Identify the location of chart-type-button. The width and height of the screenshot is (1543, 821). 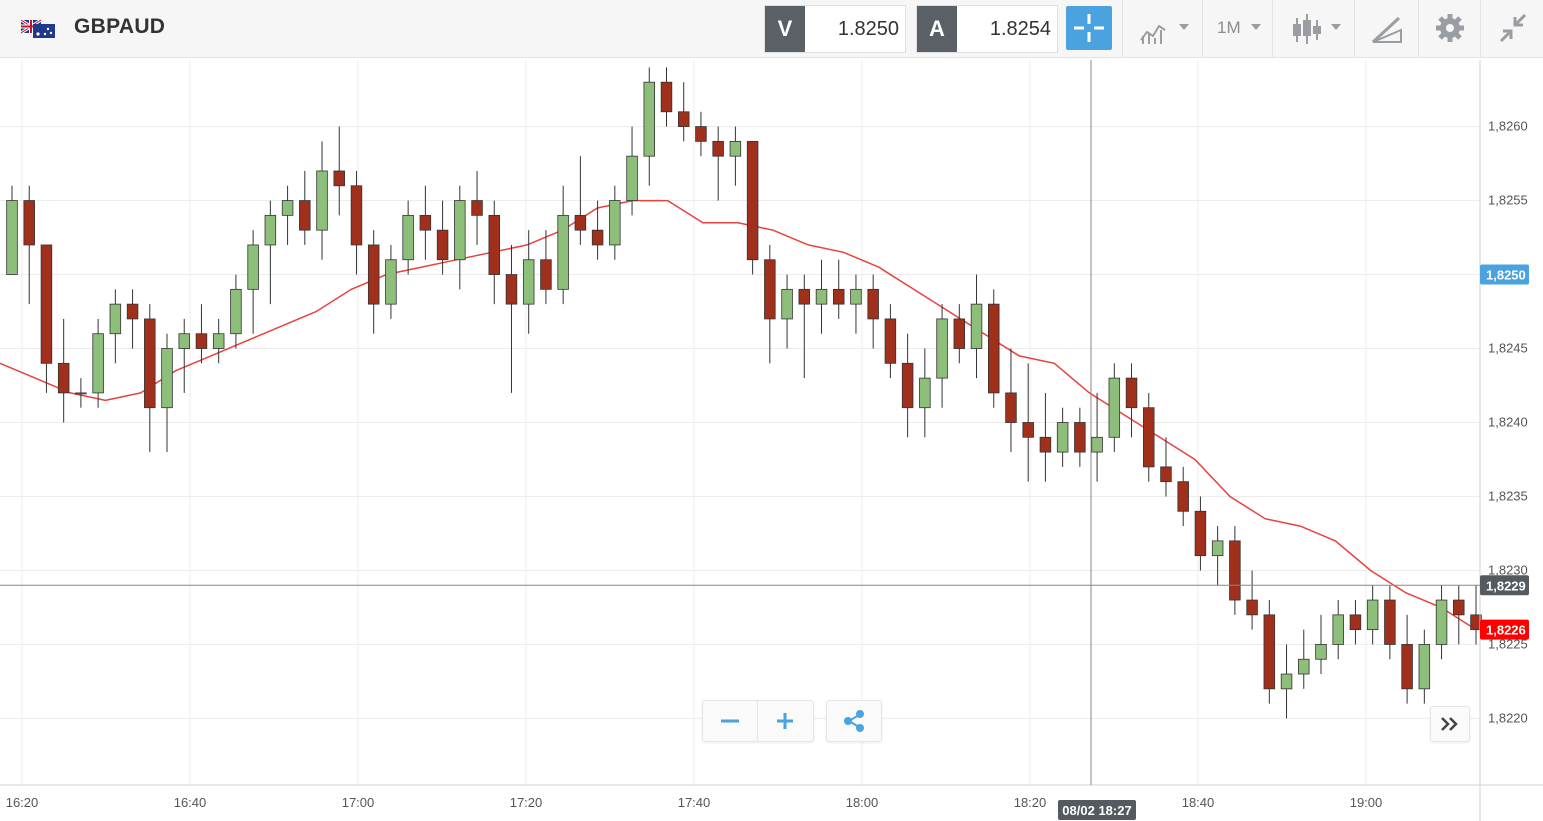
(1313, 28).